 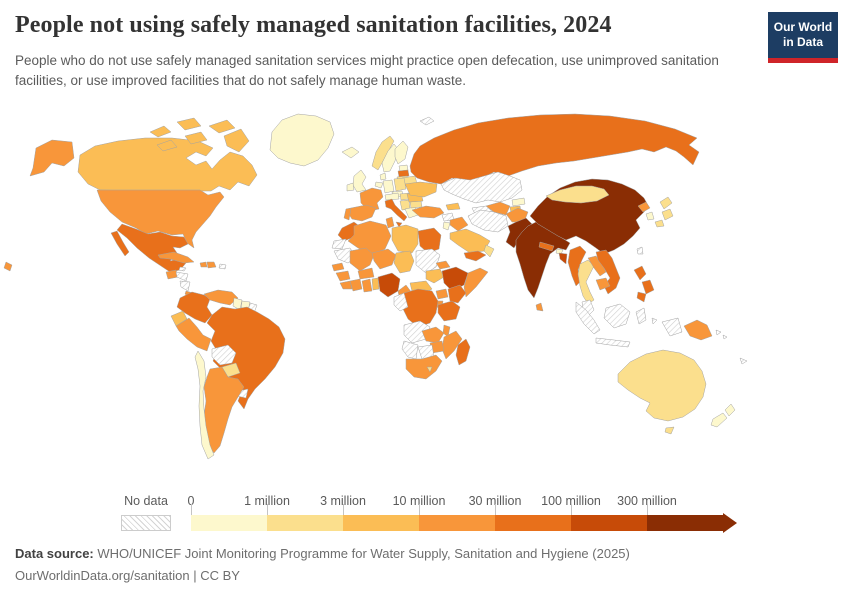 What do you see at coordinates (586, 282) in the screenshot?
I see `country-thailand` at bounding box center [586, 282].